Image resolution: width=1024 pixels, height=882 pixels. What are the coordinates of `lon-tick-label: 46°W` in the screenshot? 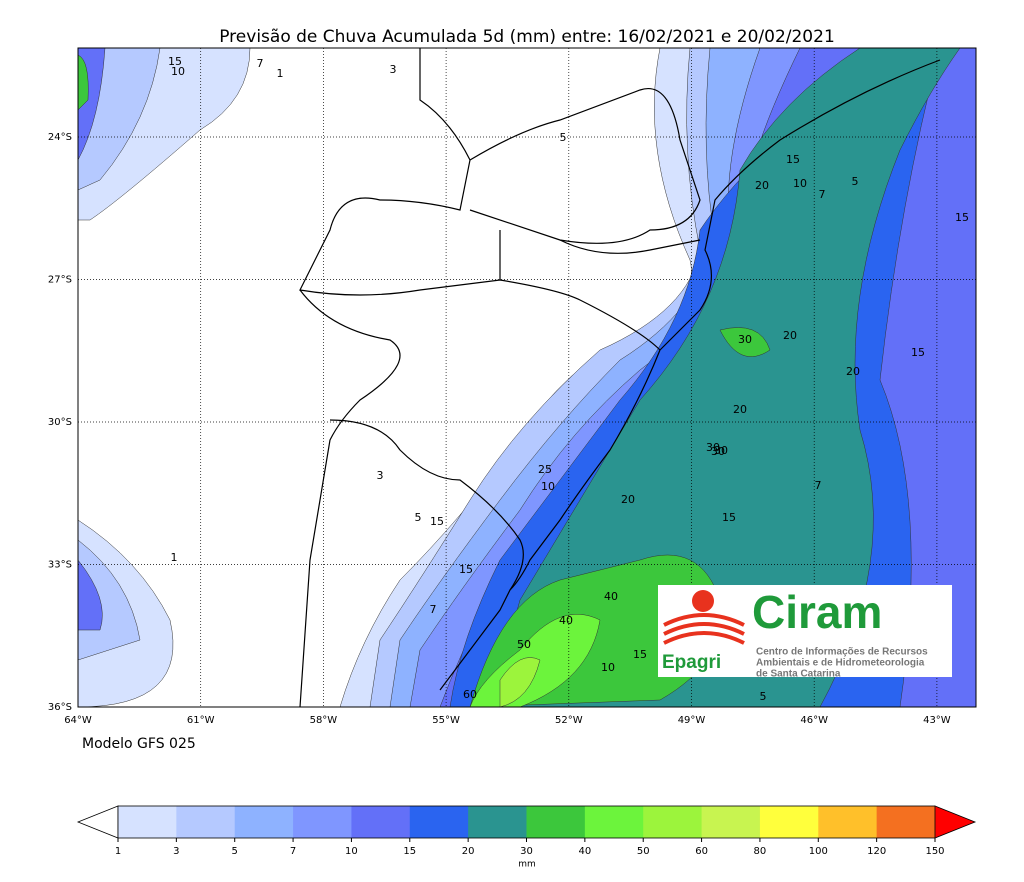 It's located at (814, 720).